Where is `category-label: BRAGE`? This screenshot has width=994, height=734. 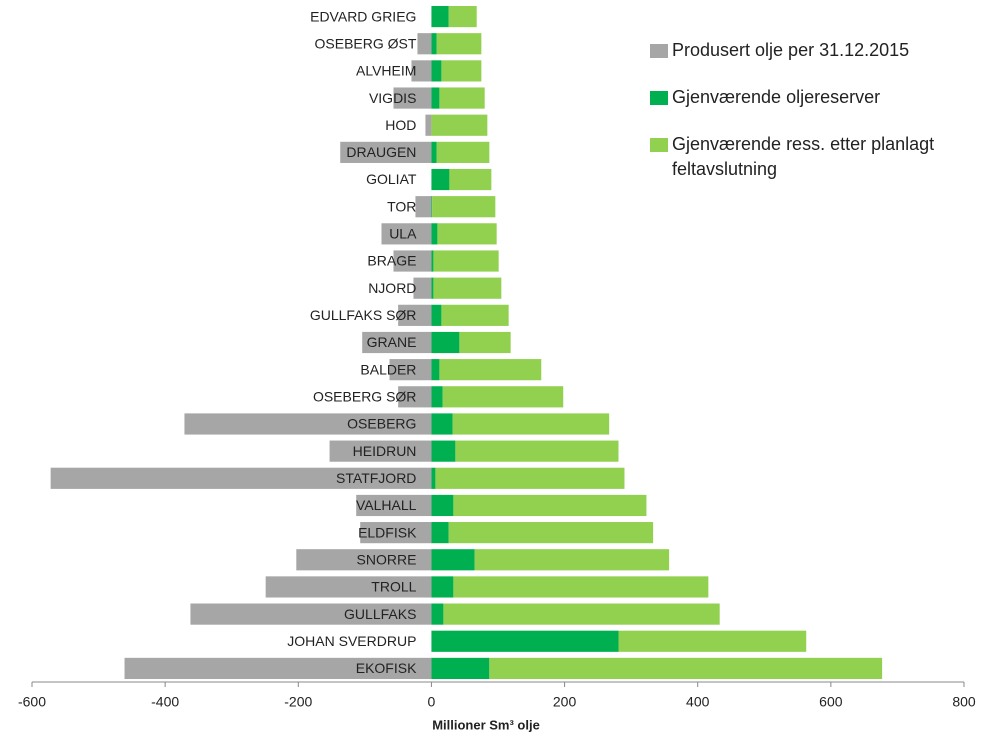 category-label: BRAGE is located at coordinates (391, 261).